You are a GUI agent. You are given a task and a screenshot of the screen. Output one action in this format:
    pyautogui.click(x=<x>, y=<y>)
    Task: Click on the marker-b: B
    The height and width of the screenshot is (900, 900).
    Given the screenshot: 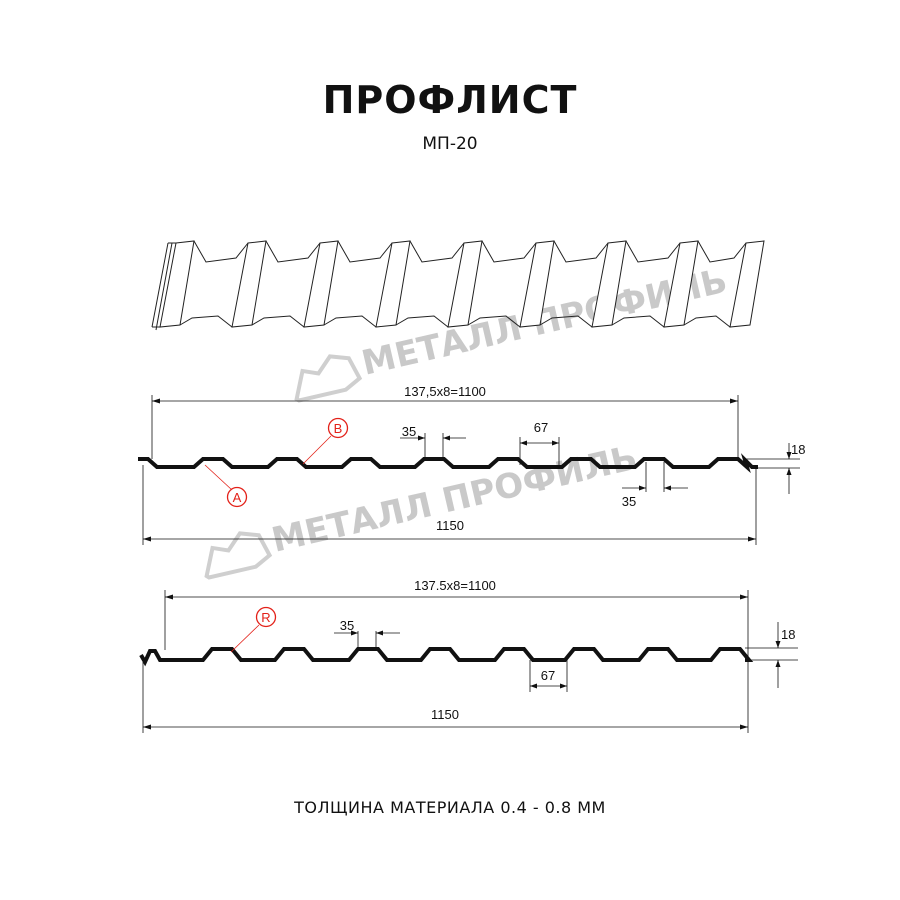 What is the action you would take?
    pyautogui.click(x=325, y=441)
    